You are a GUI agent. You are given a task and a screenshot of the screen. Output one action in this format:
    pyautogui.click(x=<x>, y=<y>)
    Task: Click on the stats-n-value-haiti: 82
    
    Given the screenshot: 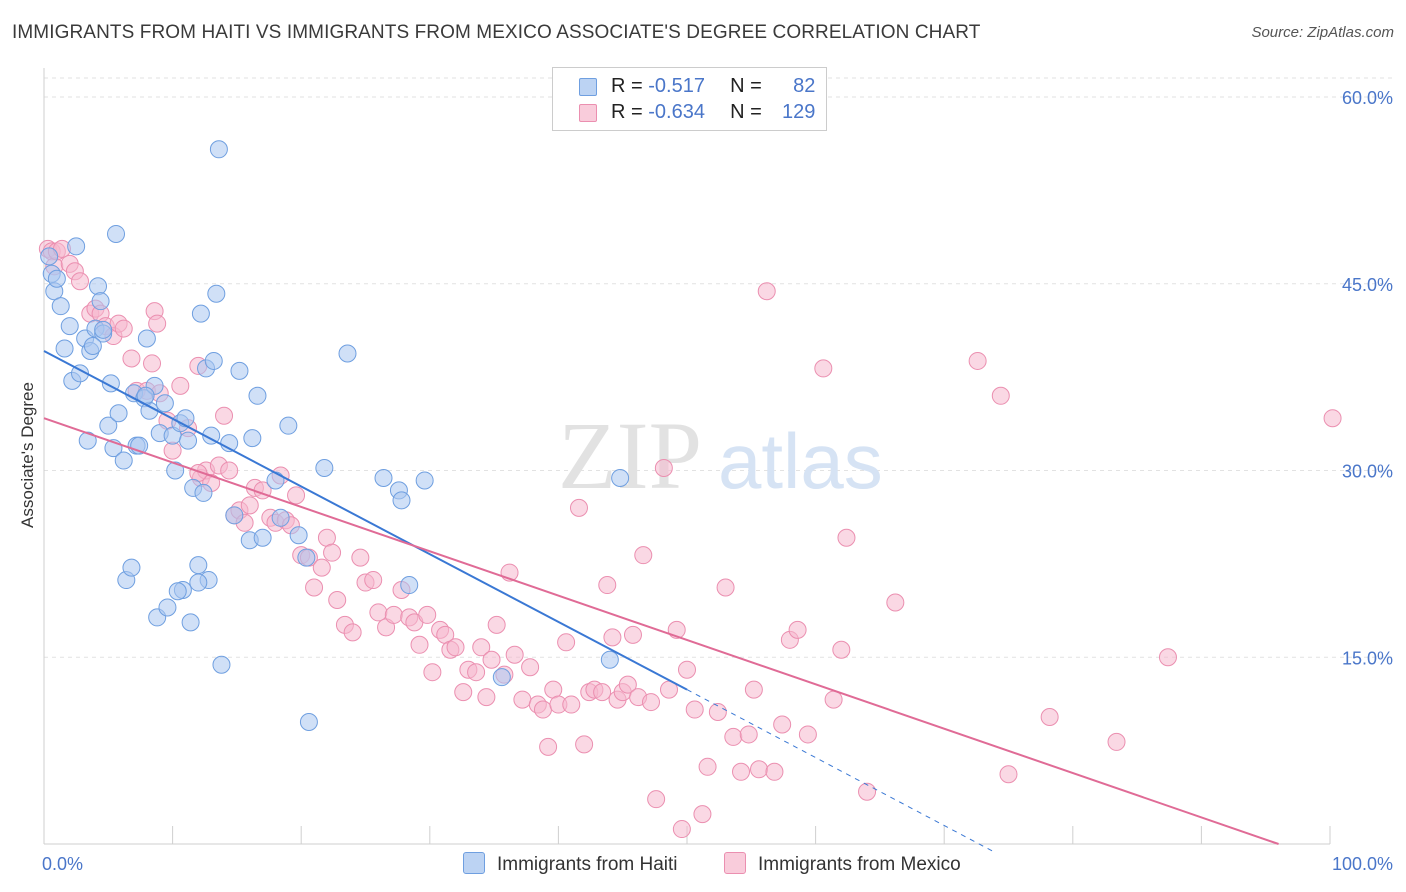 What is the action you would take?
    pyautogui.click(x=804, y=86)
    